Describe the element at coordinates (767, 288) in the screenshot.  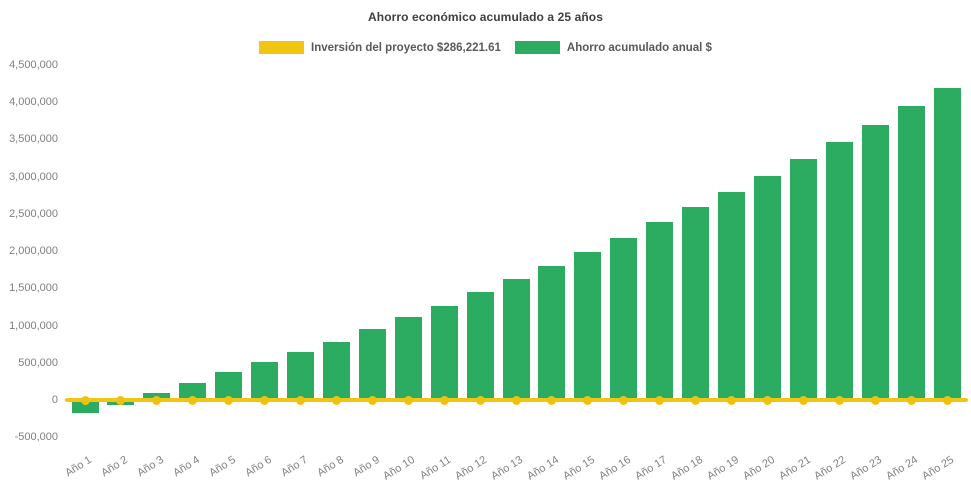
I see `bar-año-20` at that location.